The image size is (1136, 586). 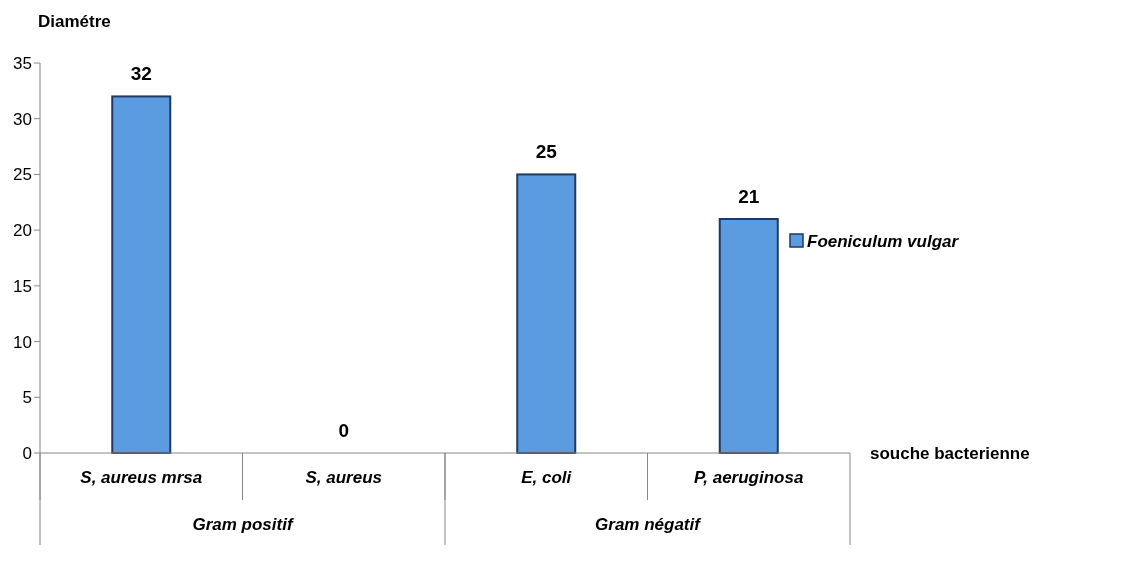 What do you see at coordinates (141, 74) in the screenshot?
I see `data-label: 32` at bounding box center [141, 74].